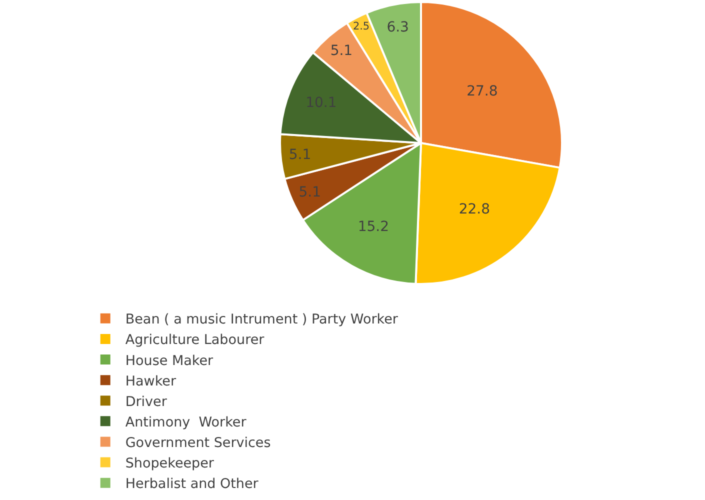 This screenshot has height=500, width=705. Describe the element at coordinates (186, 422) in the screenshot. I see `legend-label: Antimony Worker` at that location.